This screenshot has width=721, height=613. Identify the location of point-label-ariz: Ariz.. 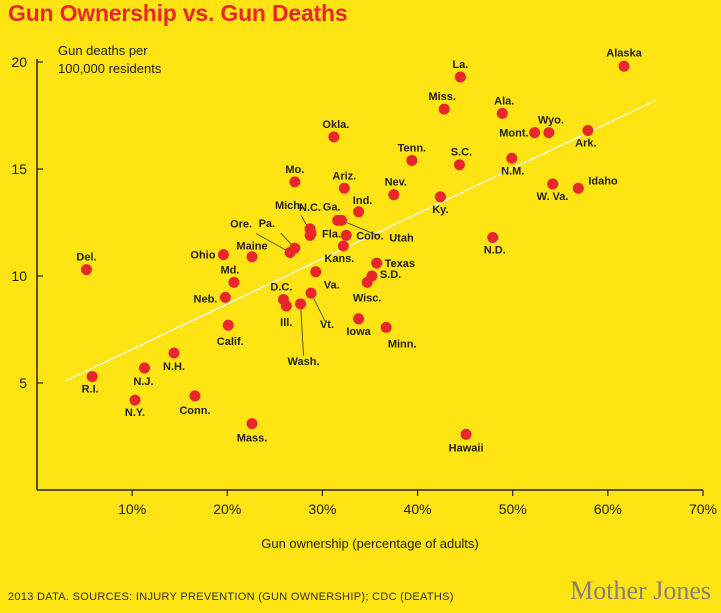
(344, 176).